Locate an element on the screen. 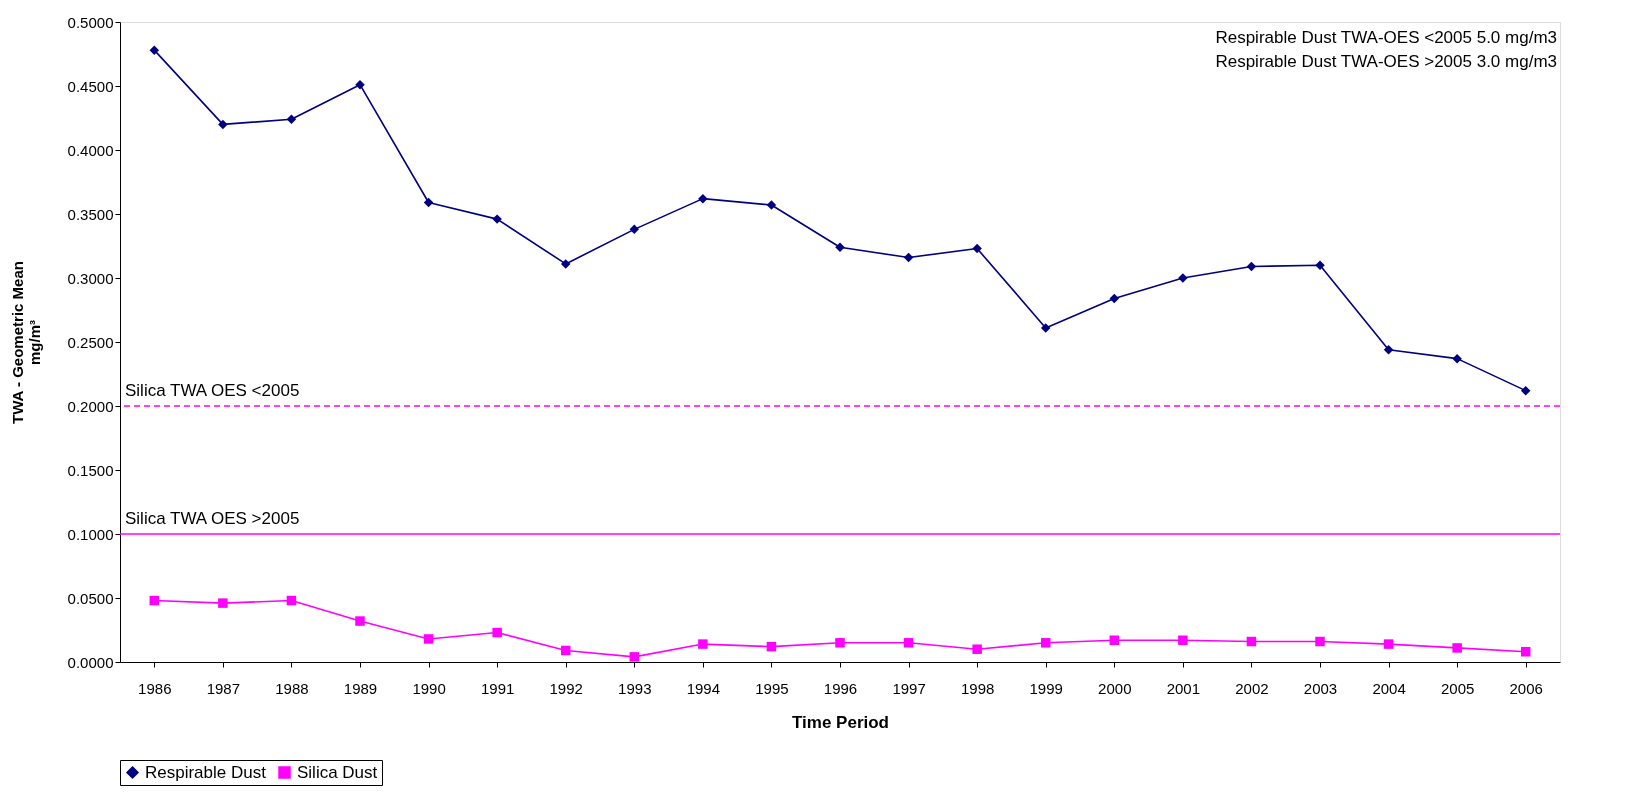 The height and width of the screenshot is (799, 1637). y-axis-title: TWA - Geometric Mean mg/m³ is located at coordinates (25, 342).